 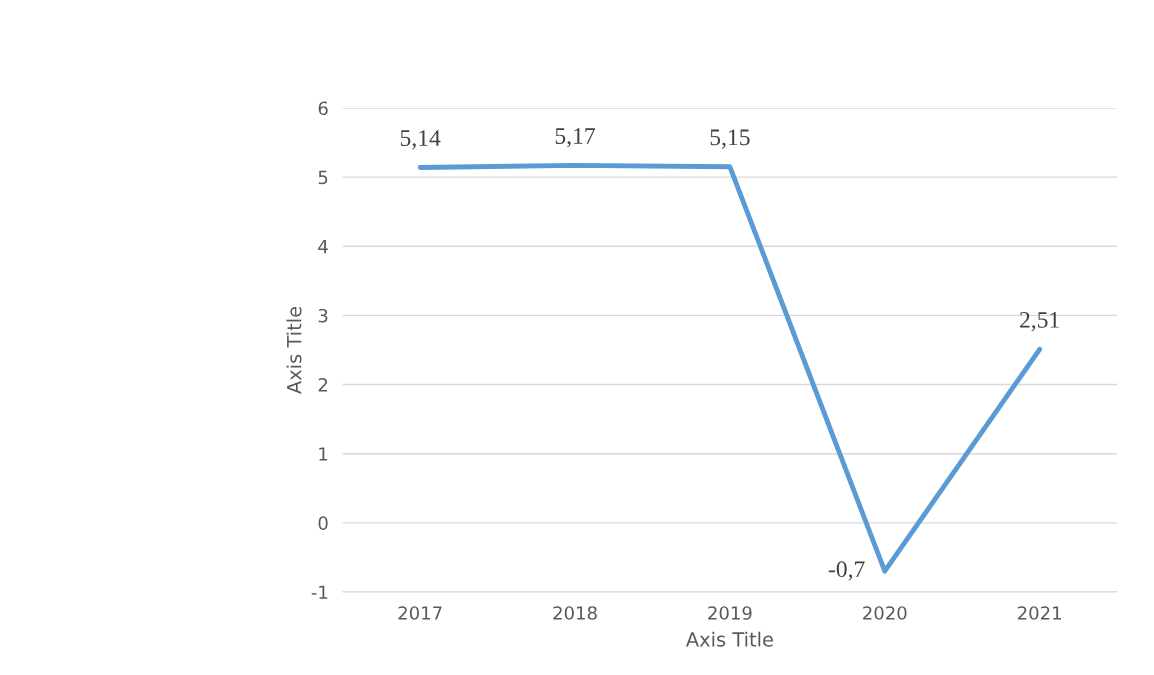 What do you see at coordinates (575, 138) in the screenshot?
I see `data-label: 5,17` at bounding box center [575, 138].